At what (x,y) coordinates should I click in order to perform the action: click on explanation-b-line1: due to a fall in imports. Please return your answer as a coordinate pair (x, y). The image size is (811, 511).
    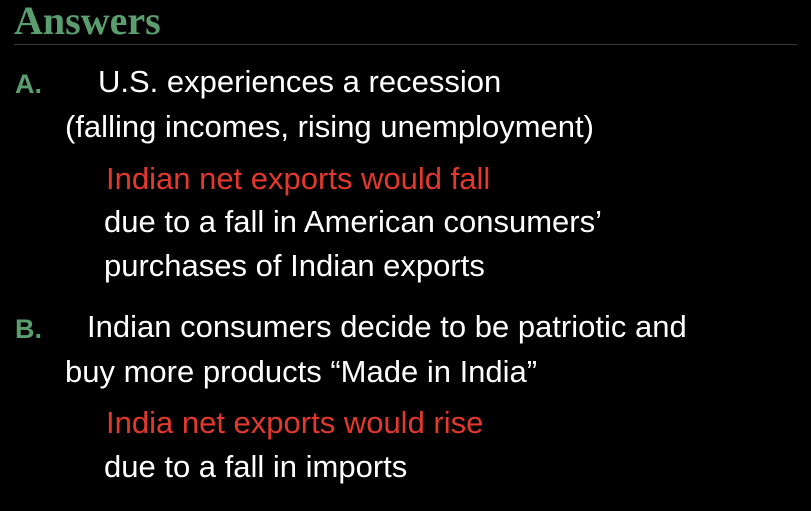
    Looking at the image, I should click on (256, 466).